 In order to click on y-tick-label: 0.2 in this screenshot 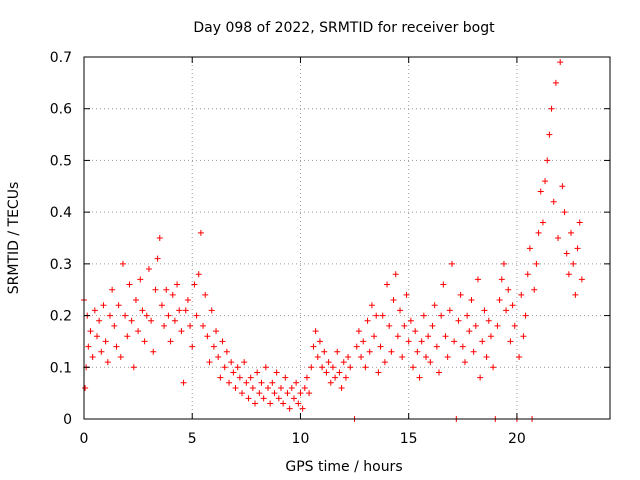, I will do `click(61, 317)`.